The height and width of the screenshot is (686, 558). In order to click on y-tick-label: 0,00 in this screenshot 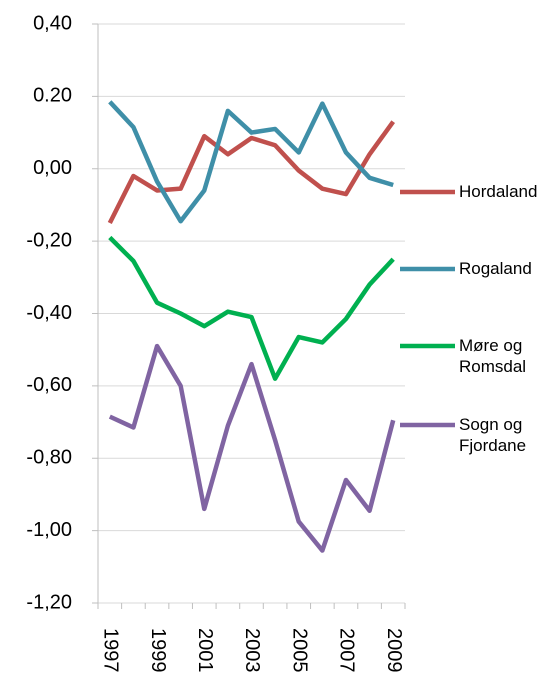, I will do `click(52, 168)`.